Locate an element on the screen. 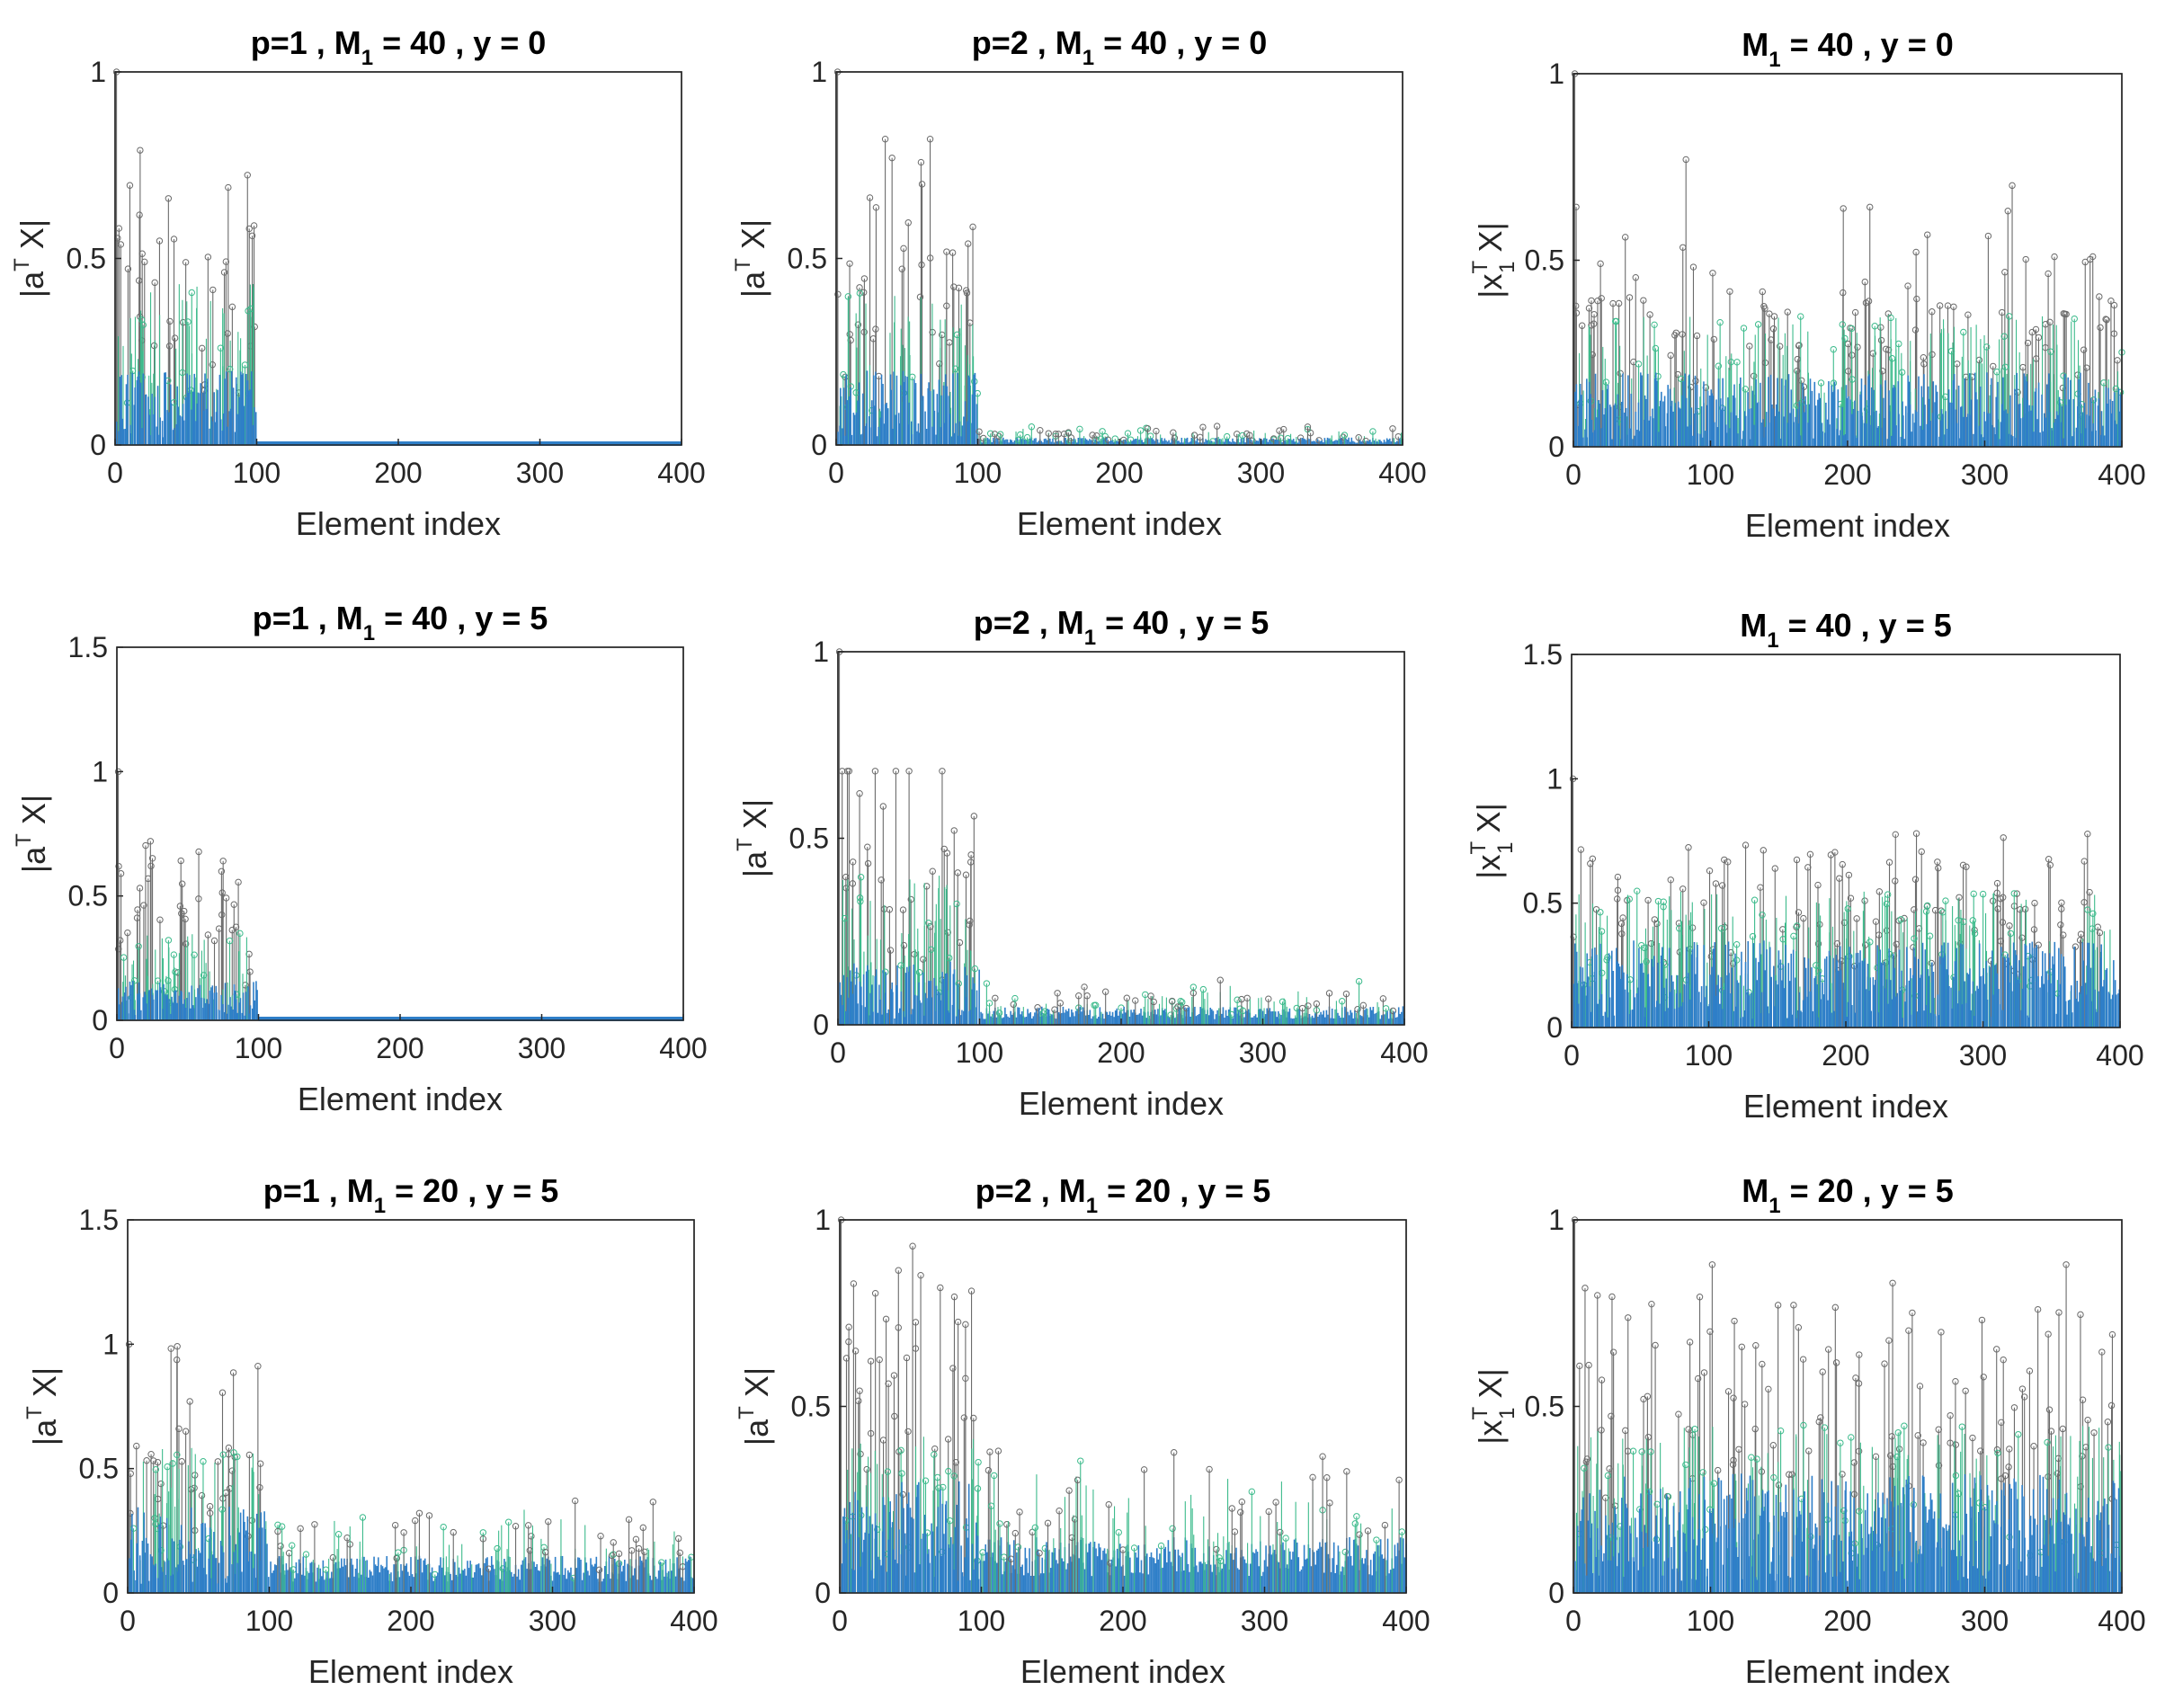 The image size is (2165, 1708). panel-title: M1 = 40 , y = 0 is located at coordinates (1848, 49).